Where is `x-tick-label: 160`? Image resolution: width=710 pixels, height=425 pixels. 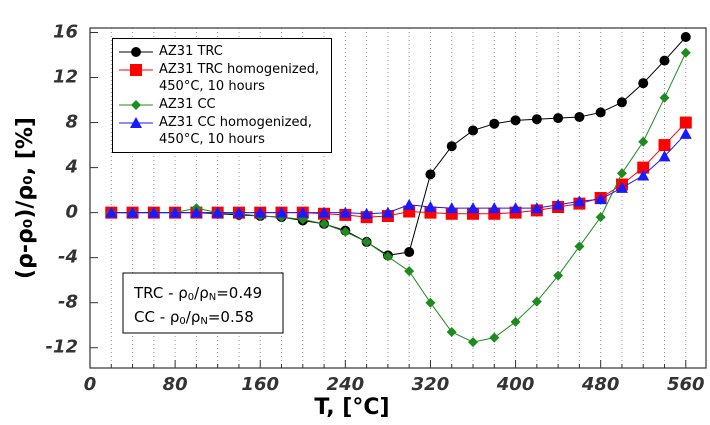 x-tick-label: 160 is located at coordinates (260, 384).